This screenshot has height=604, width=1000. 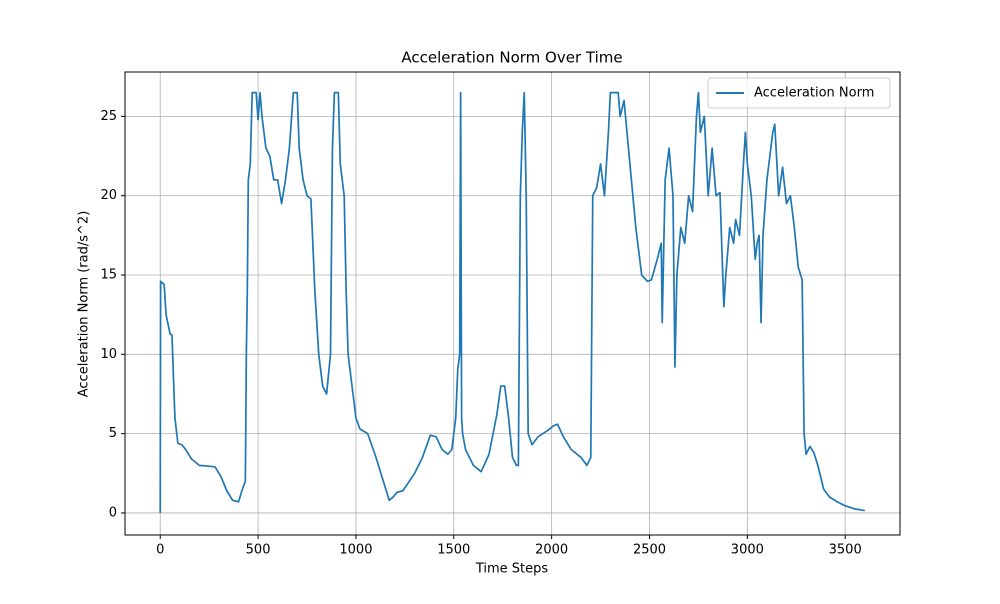 What do you see at coordinates (113, 433) in the screenshot?
I see `y-tick-label: 5` at bounding box center [113, 433].